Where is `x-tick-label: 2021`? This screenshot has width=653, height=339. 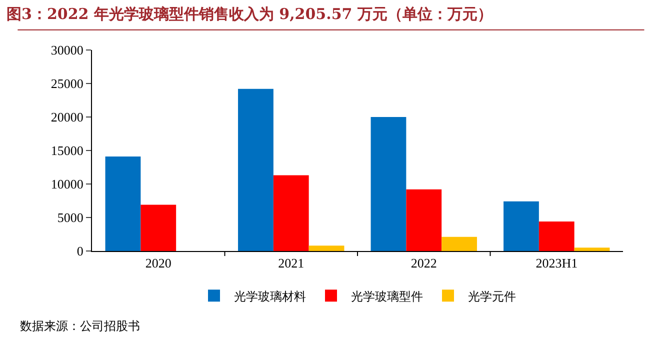 x-tick-label: 2021 is located at coordinates (291, 263).